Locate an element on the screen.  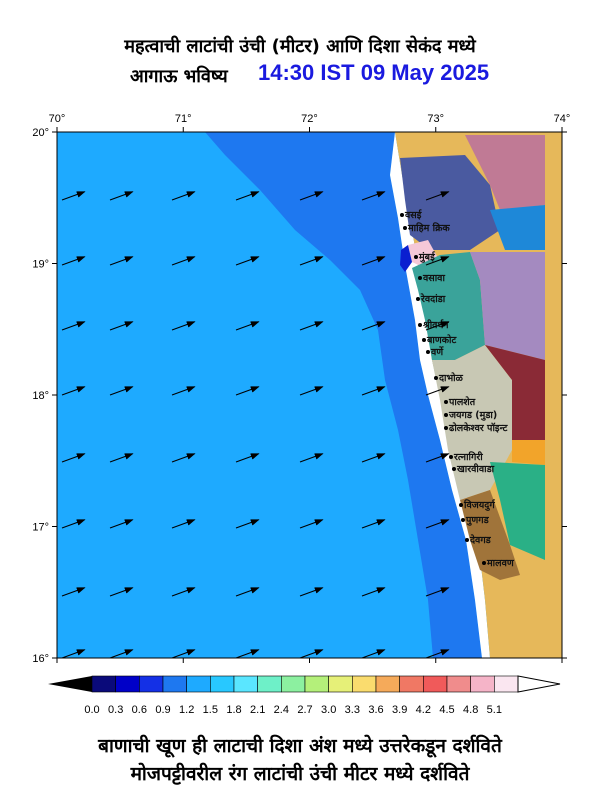
colorbar-label: 3.0 is located at coordinates (328, 710).